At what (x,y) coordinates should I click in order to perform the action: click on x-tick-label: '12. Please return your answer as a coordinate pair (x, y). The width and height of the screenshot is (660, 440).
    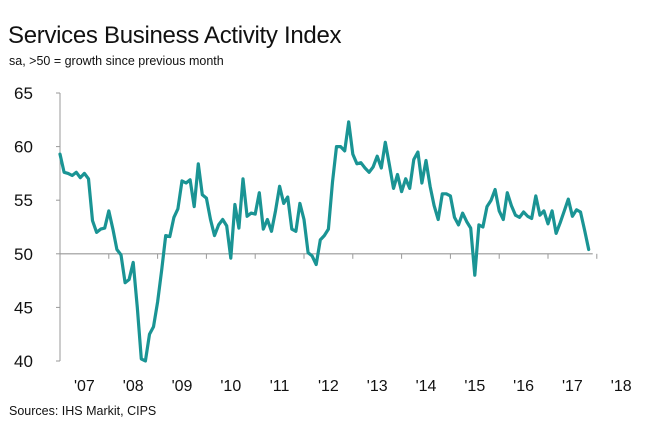
    Looking at the image, I should click on (328, 386).